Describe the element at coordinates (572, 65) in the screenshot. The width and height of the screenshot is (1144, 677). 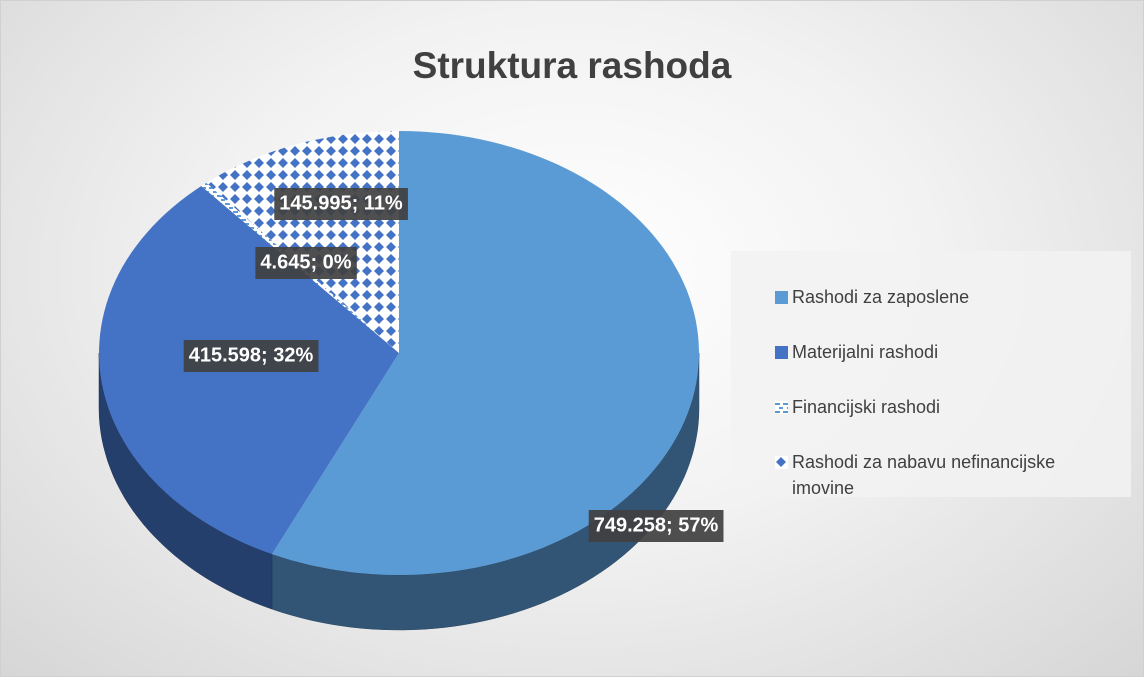
I see `chart-title: Struktura rashoda` at that location.